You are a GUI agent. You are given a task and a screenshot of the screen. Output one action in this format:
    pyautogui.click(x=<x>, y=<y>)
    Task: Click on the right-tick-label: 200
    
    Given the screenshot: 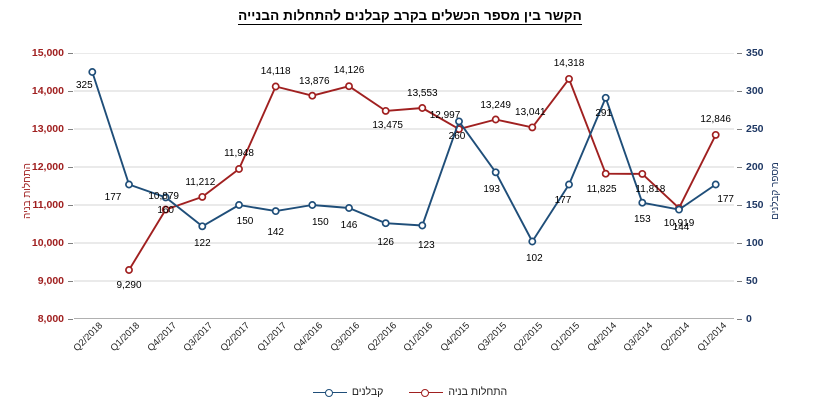 What is the action you would take?
    pyautogui.click(x=755, y=166)
    